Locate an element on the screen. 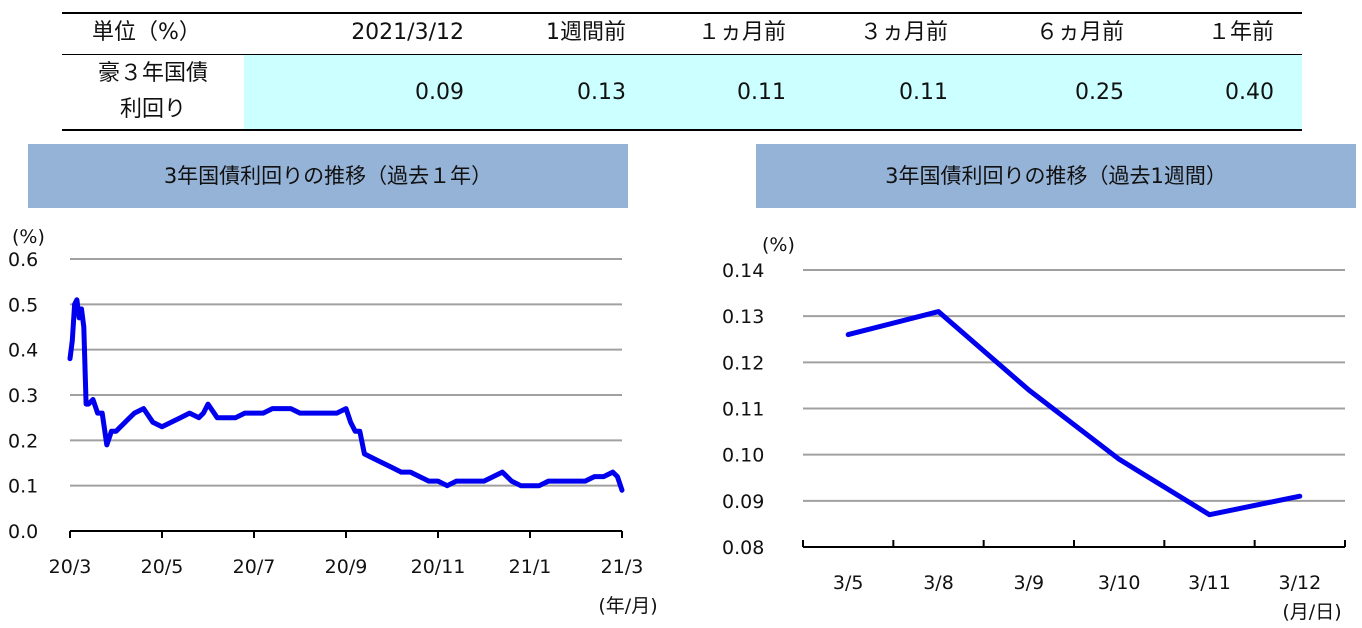 This screenshot has width=1362, height=628. table-row-label: 豪３年国債 利回り is located at coordinates (153, 92).